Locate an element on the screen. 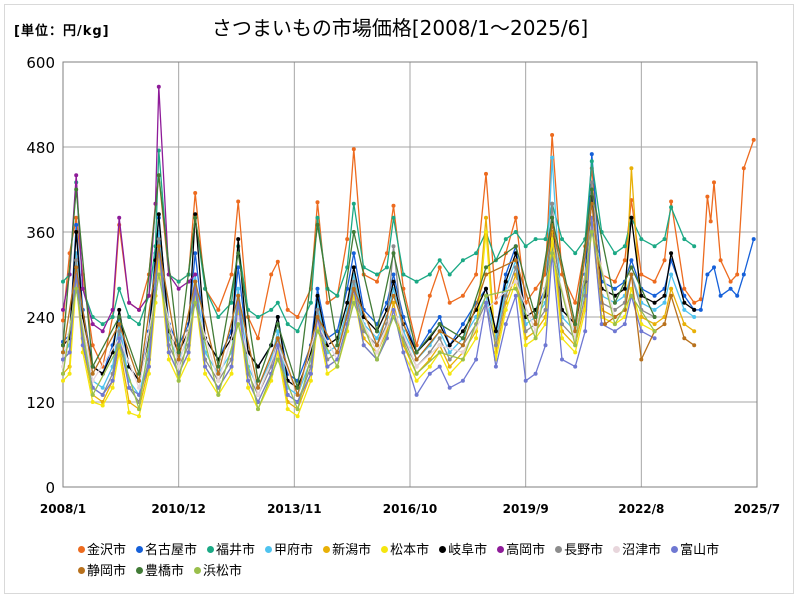 The height and width of the screenshot is (600, 800). y-tick-label: 120 is located at coordinates (40, 403).